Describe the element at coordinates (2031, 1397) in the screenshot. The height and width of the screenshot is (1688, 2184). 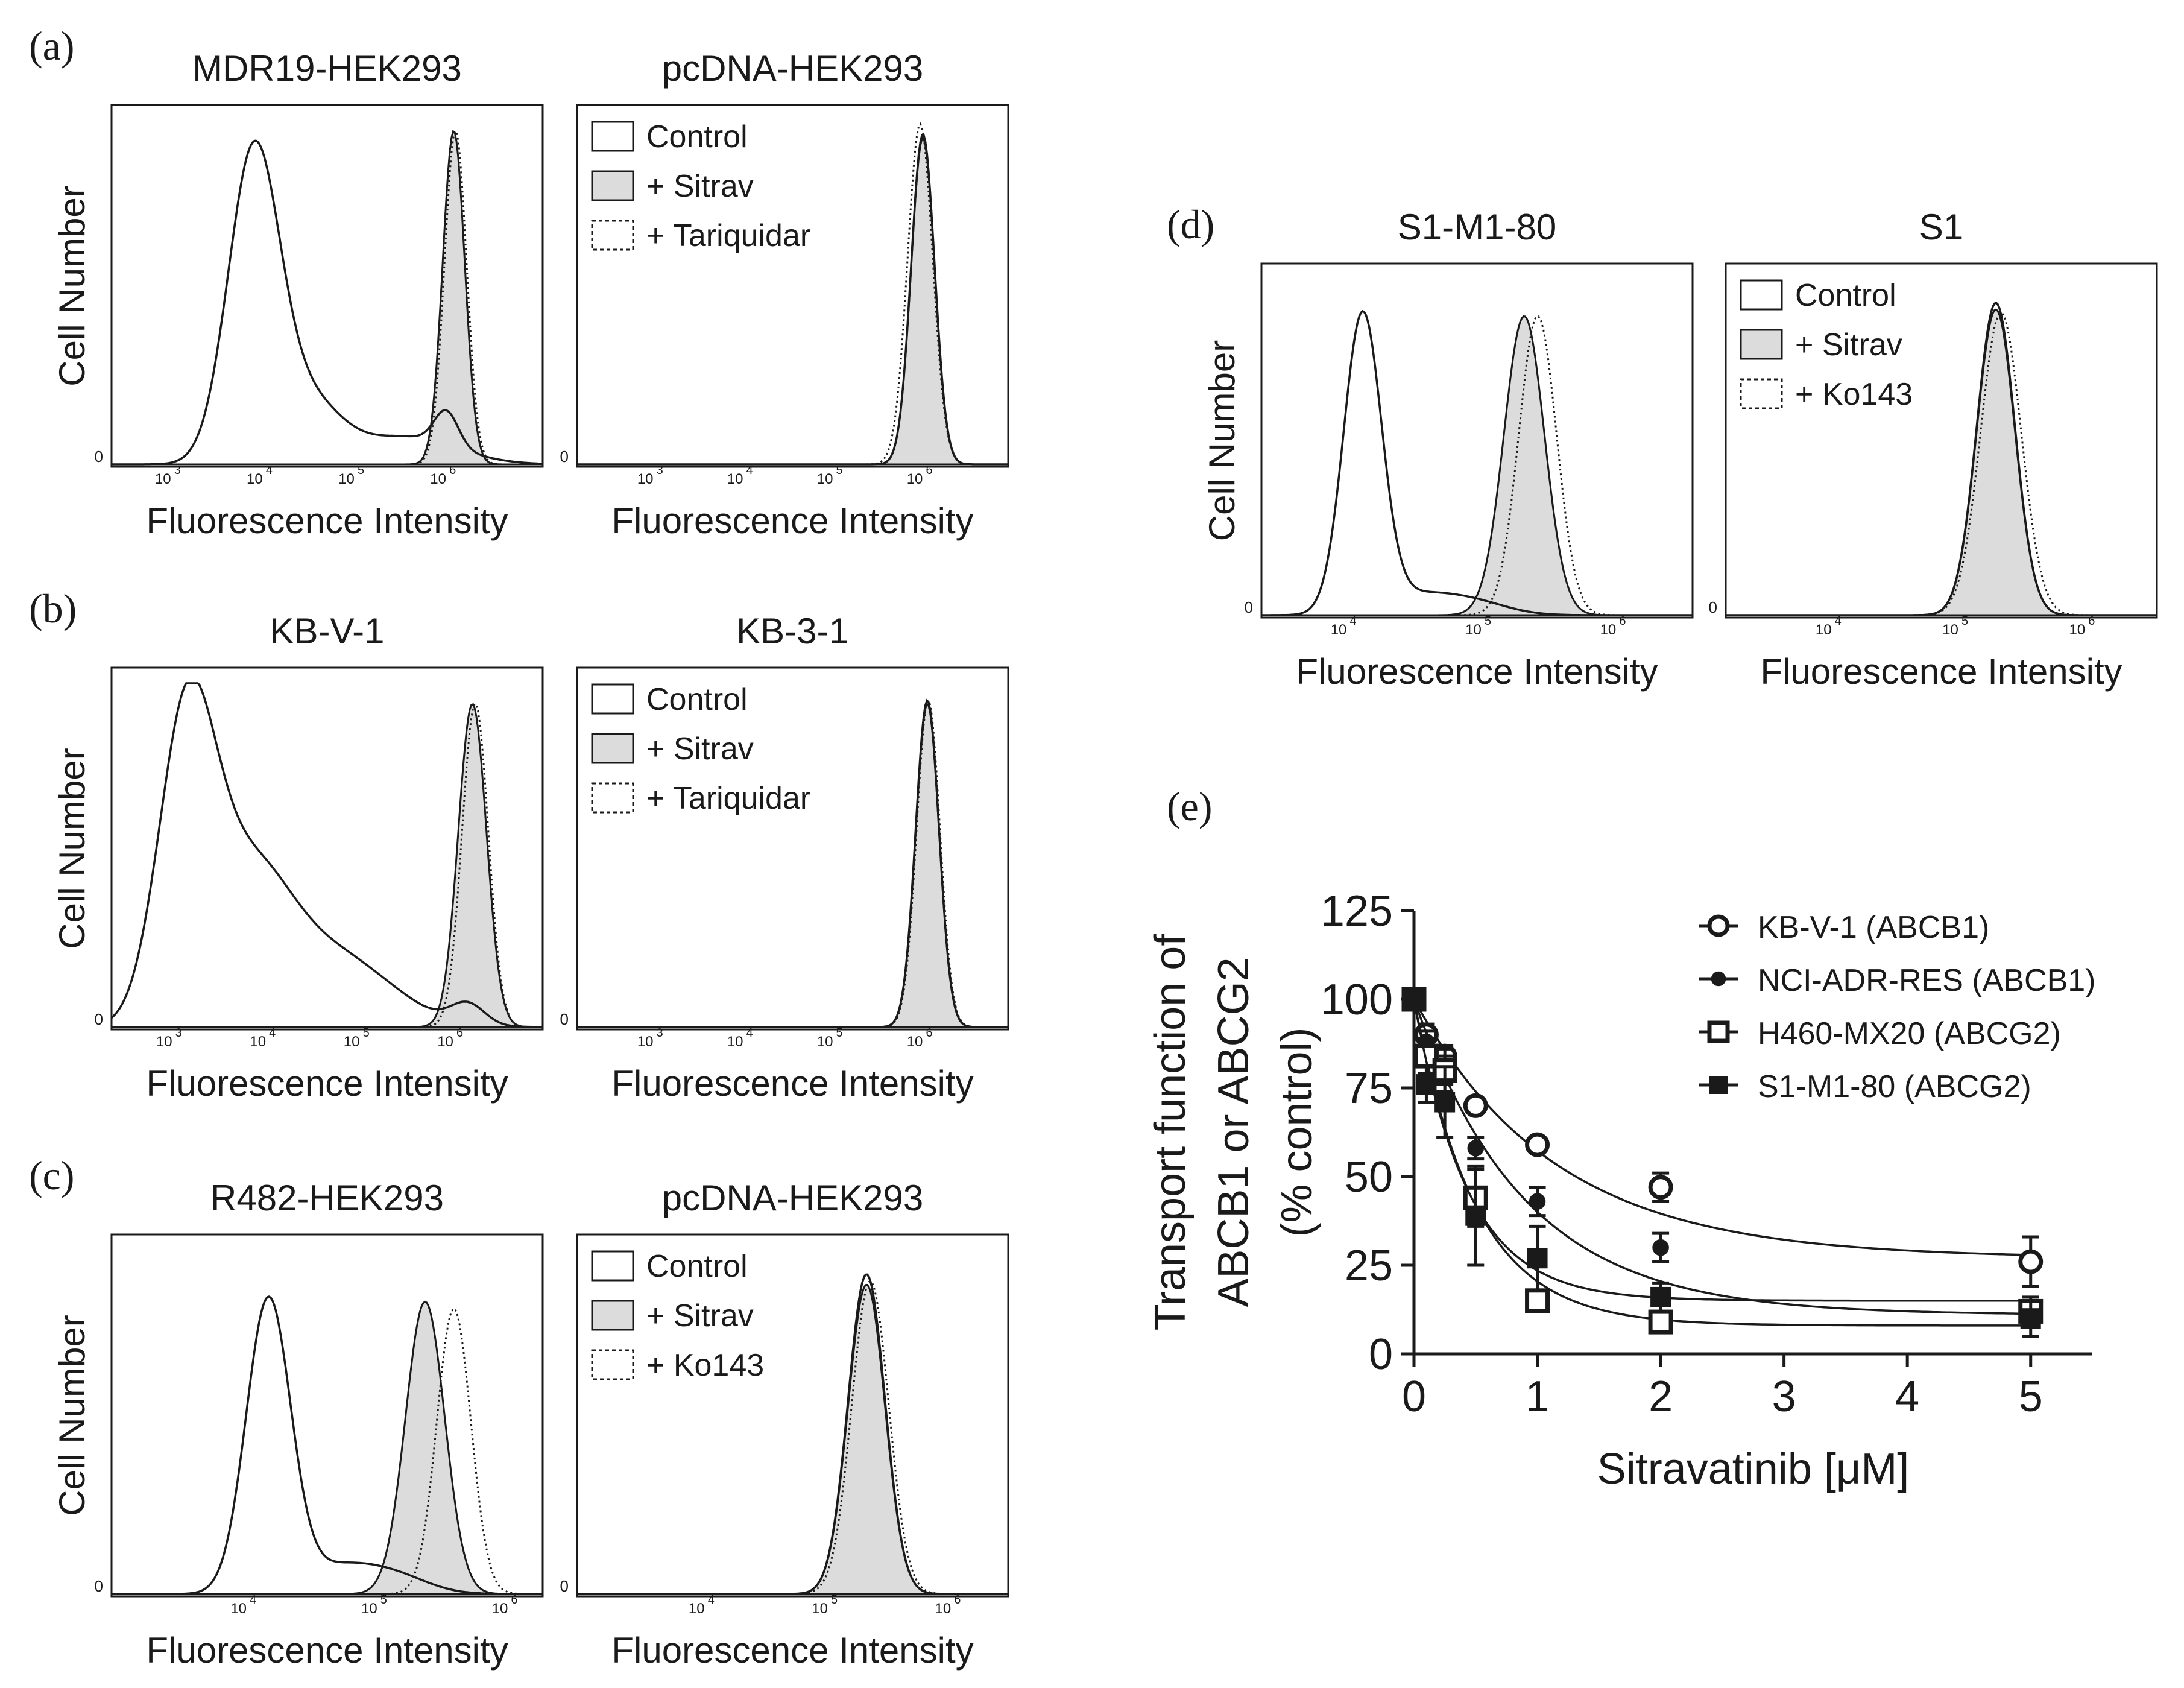
I see `x-tick-label: 5` at that location.